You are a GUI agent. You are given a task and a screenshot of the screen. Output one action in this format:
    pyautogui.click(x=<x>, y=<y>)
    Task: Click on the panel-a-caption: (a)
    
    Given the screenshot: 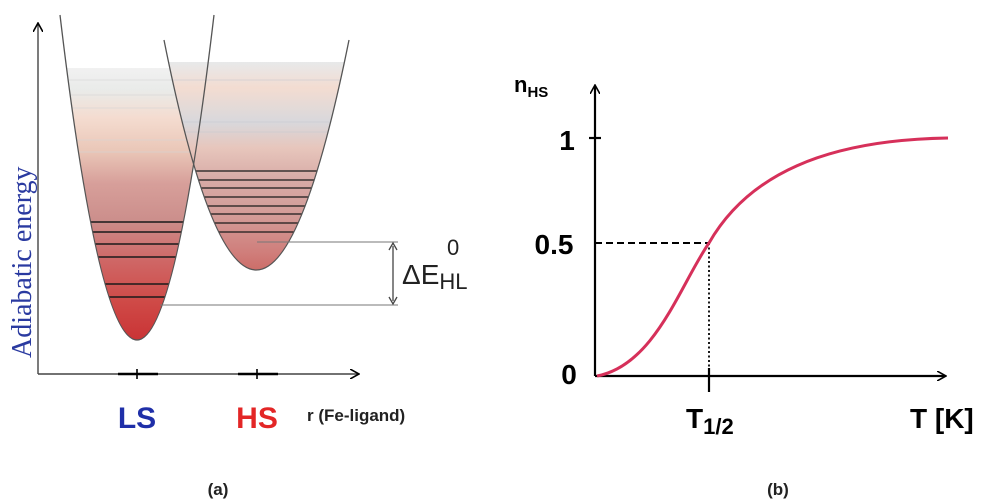 What is the action you would take?
    pyautogui.click(x=218, y=489)
    